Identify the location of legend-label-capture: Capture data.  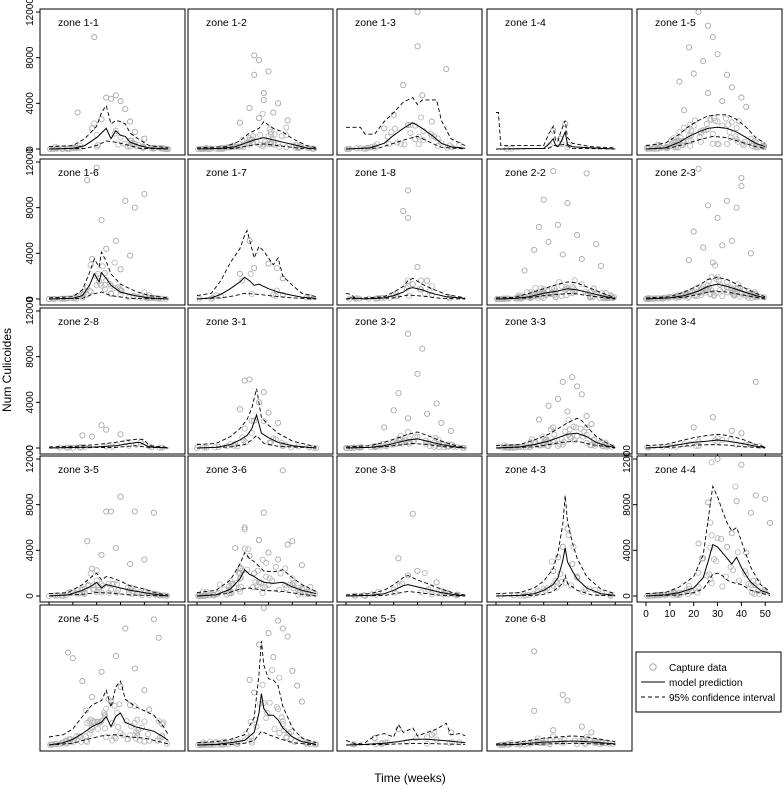
(698, 668).